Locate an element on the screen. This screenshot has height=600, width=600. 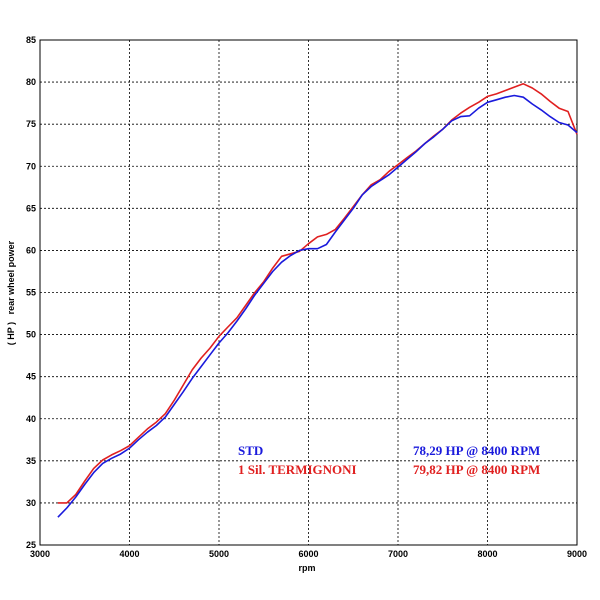
y-tick-label: 30 is located at coordinates (31, 503).